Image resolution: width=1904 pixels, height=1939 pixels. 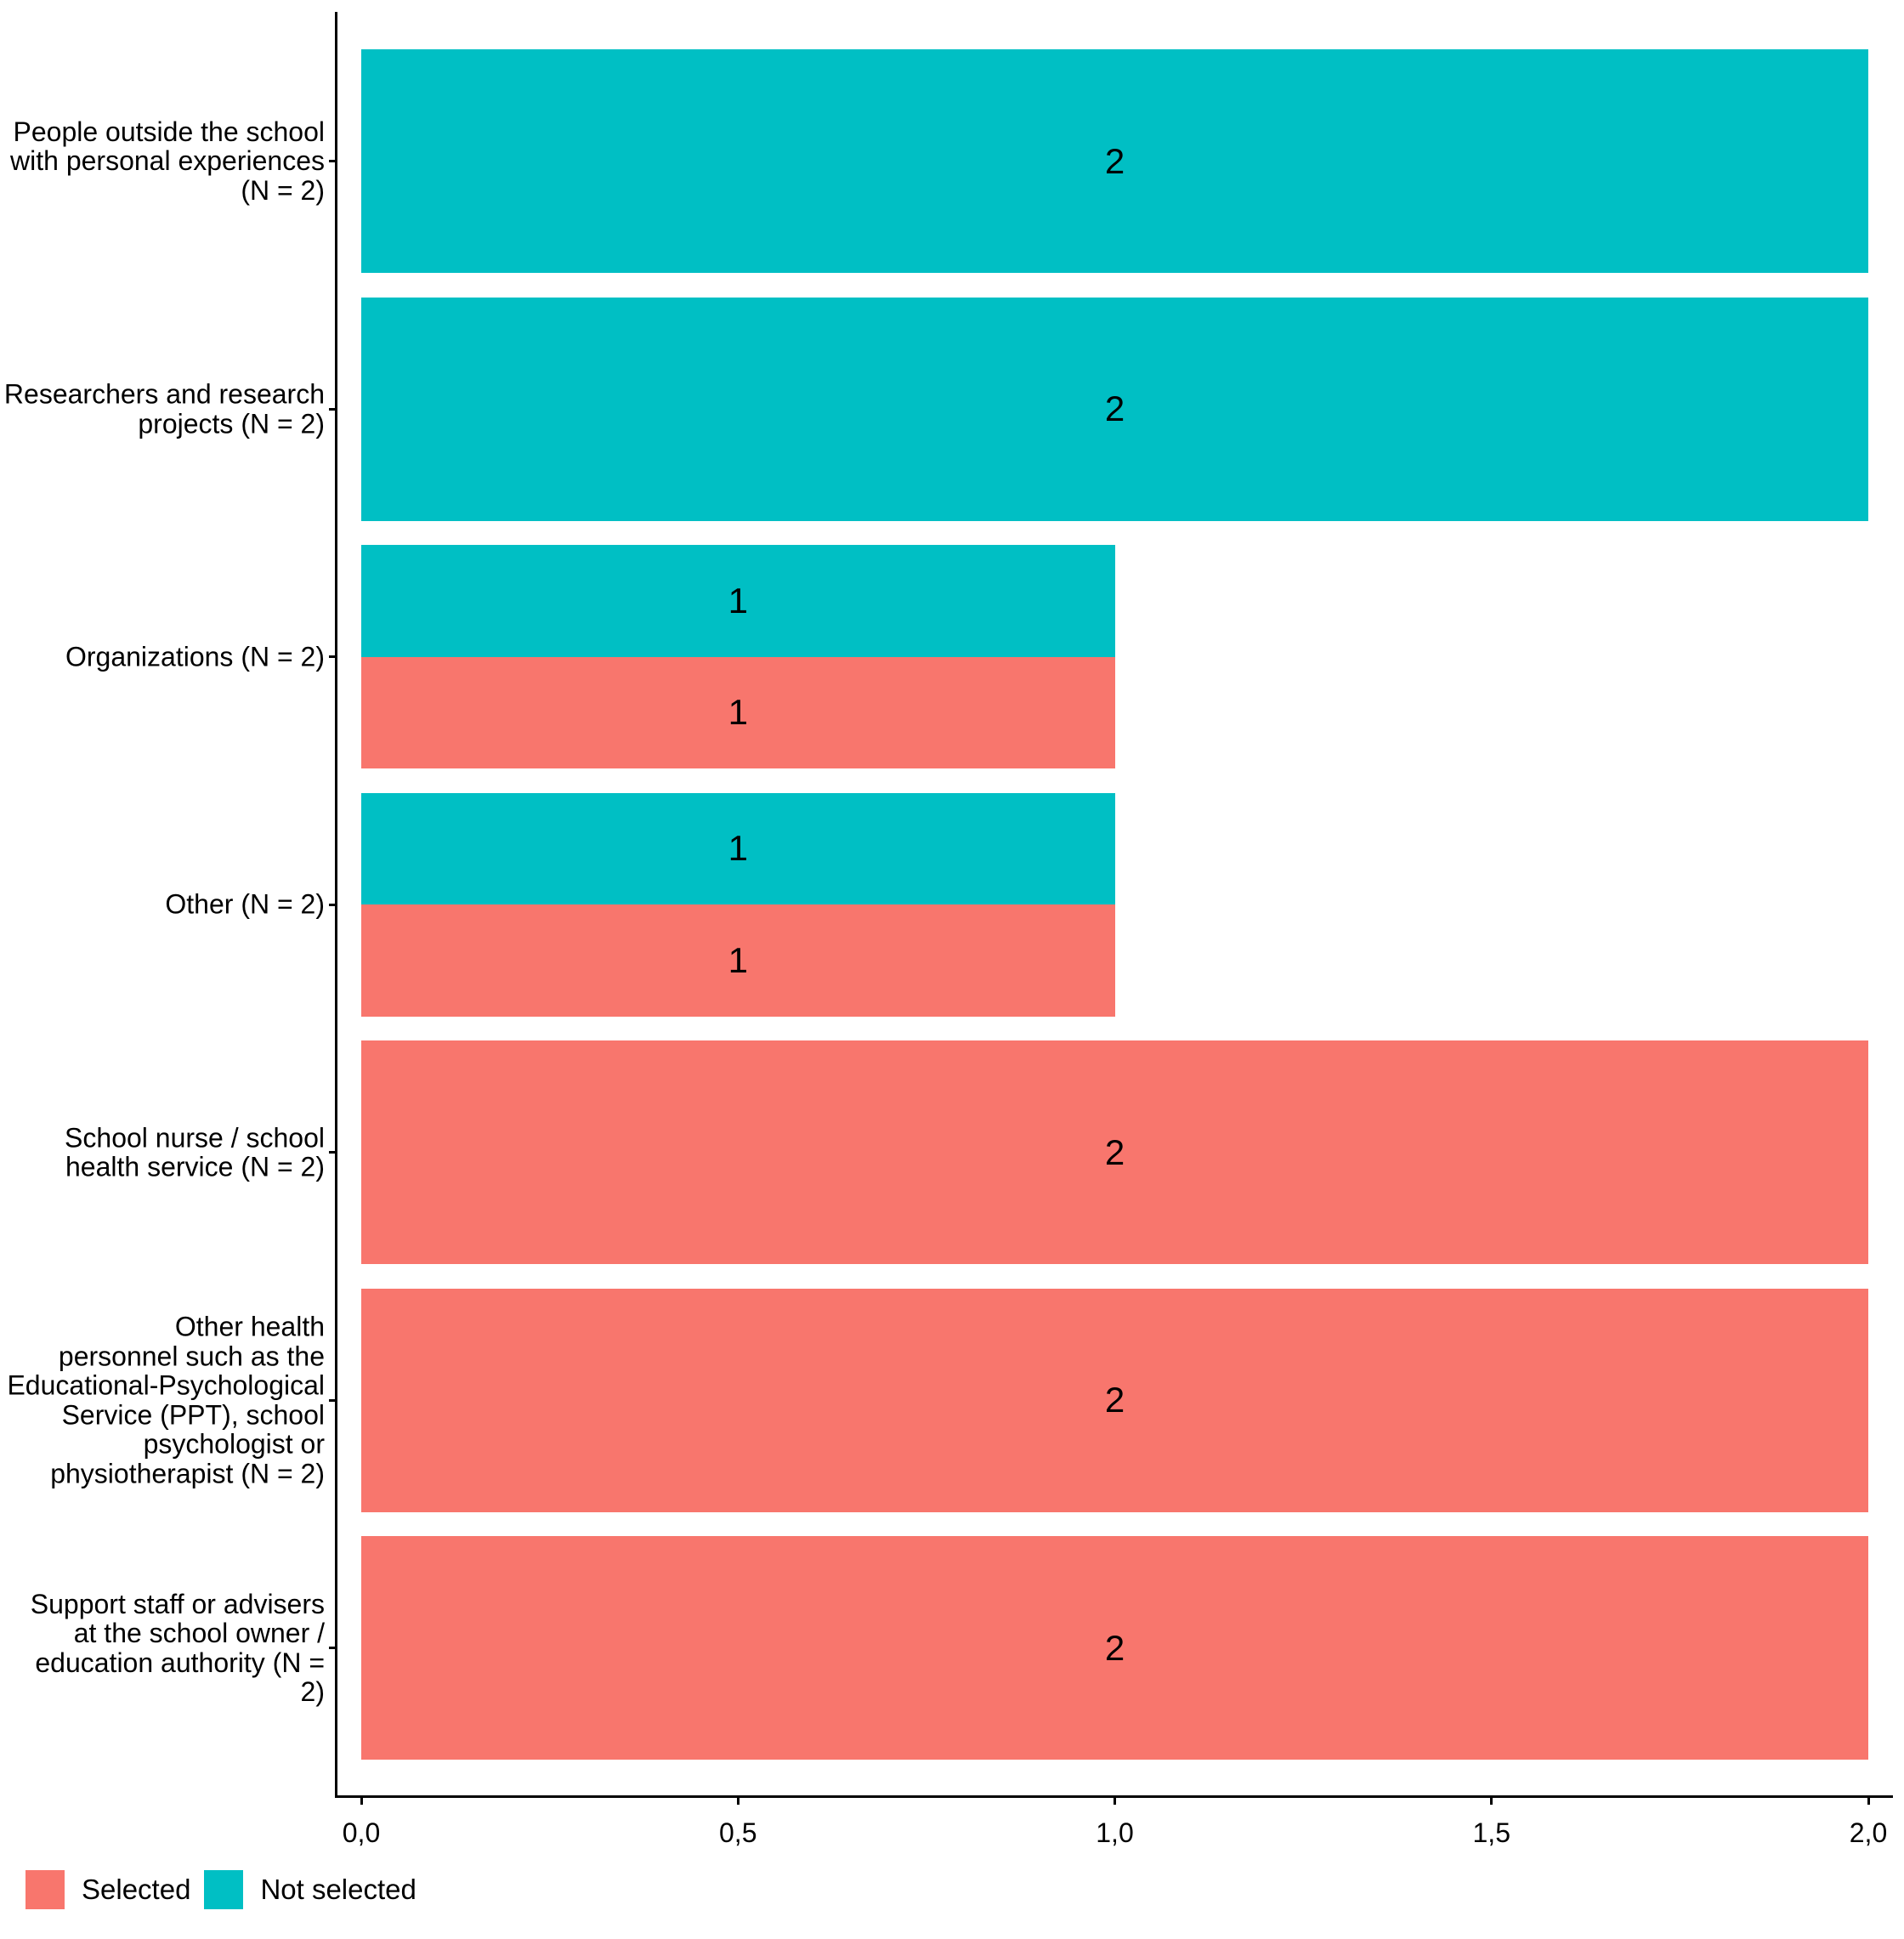 What do you see at coordinates (361, 1832) in the screenshot?
I see `x-axis-tick-label: 0,0` at bounding box center [361, 1832].